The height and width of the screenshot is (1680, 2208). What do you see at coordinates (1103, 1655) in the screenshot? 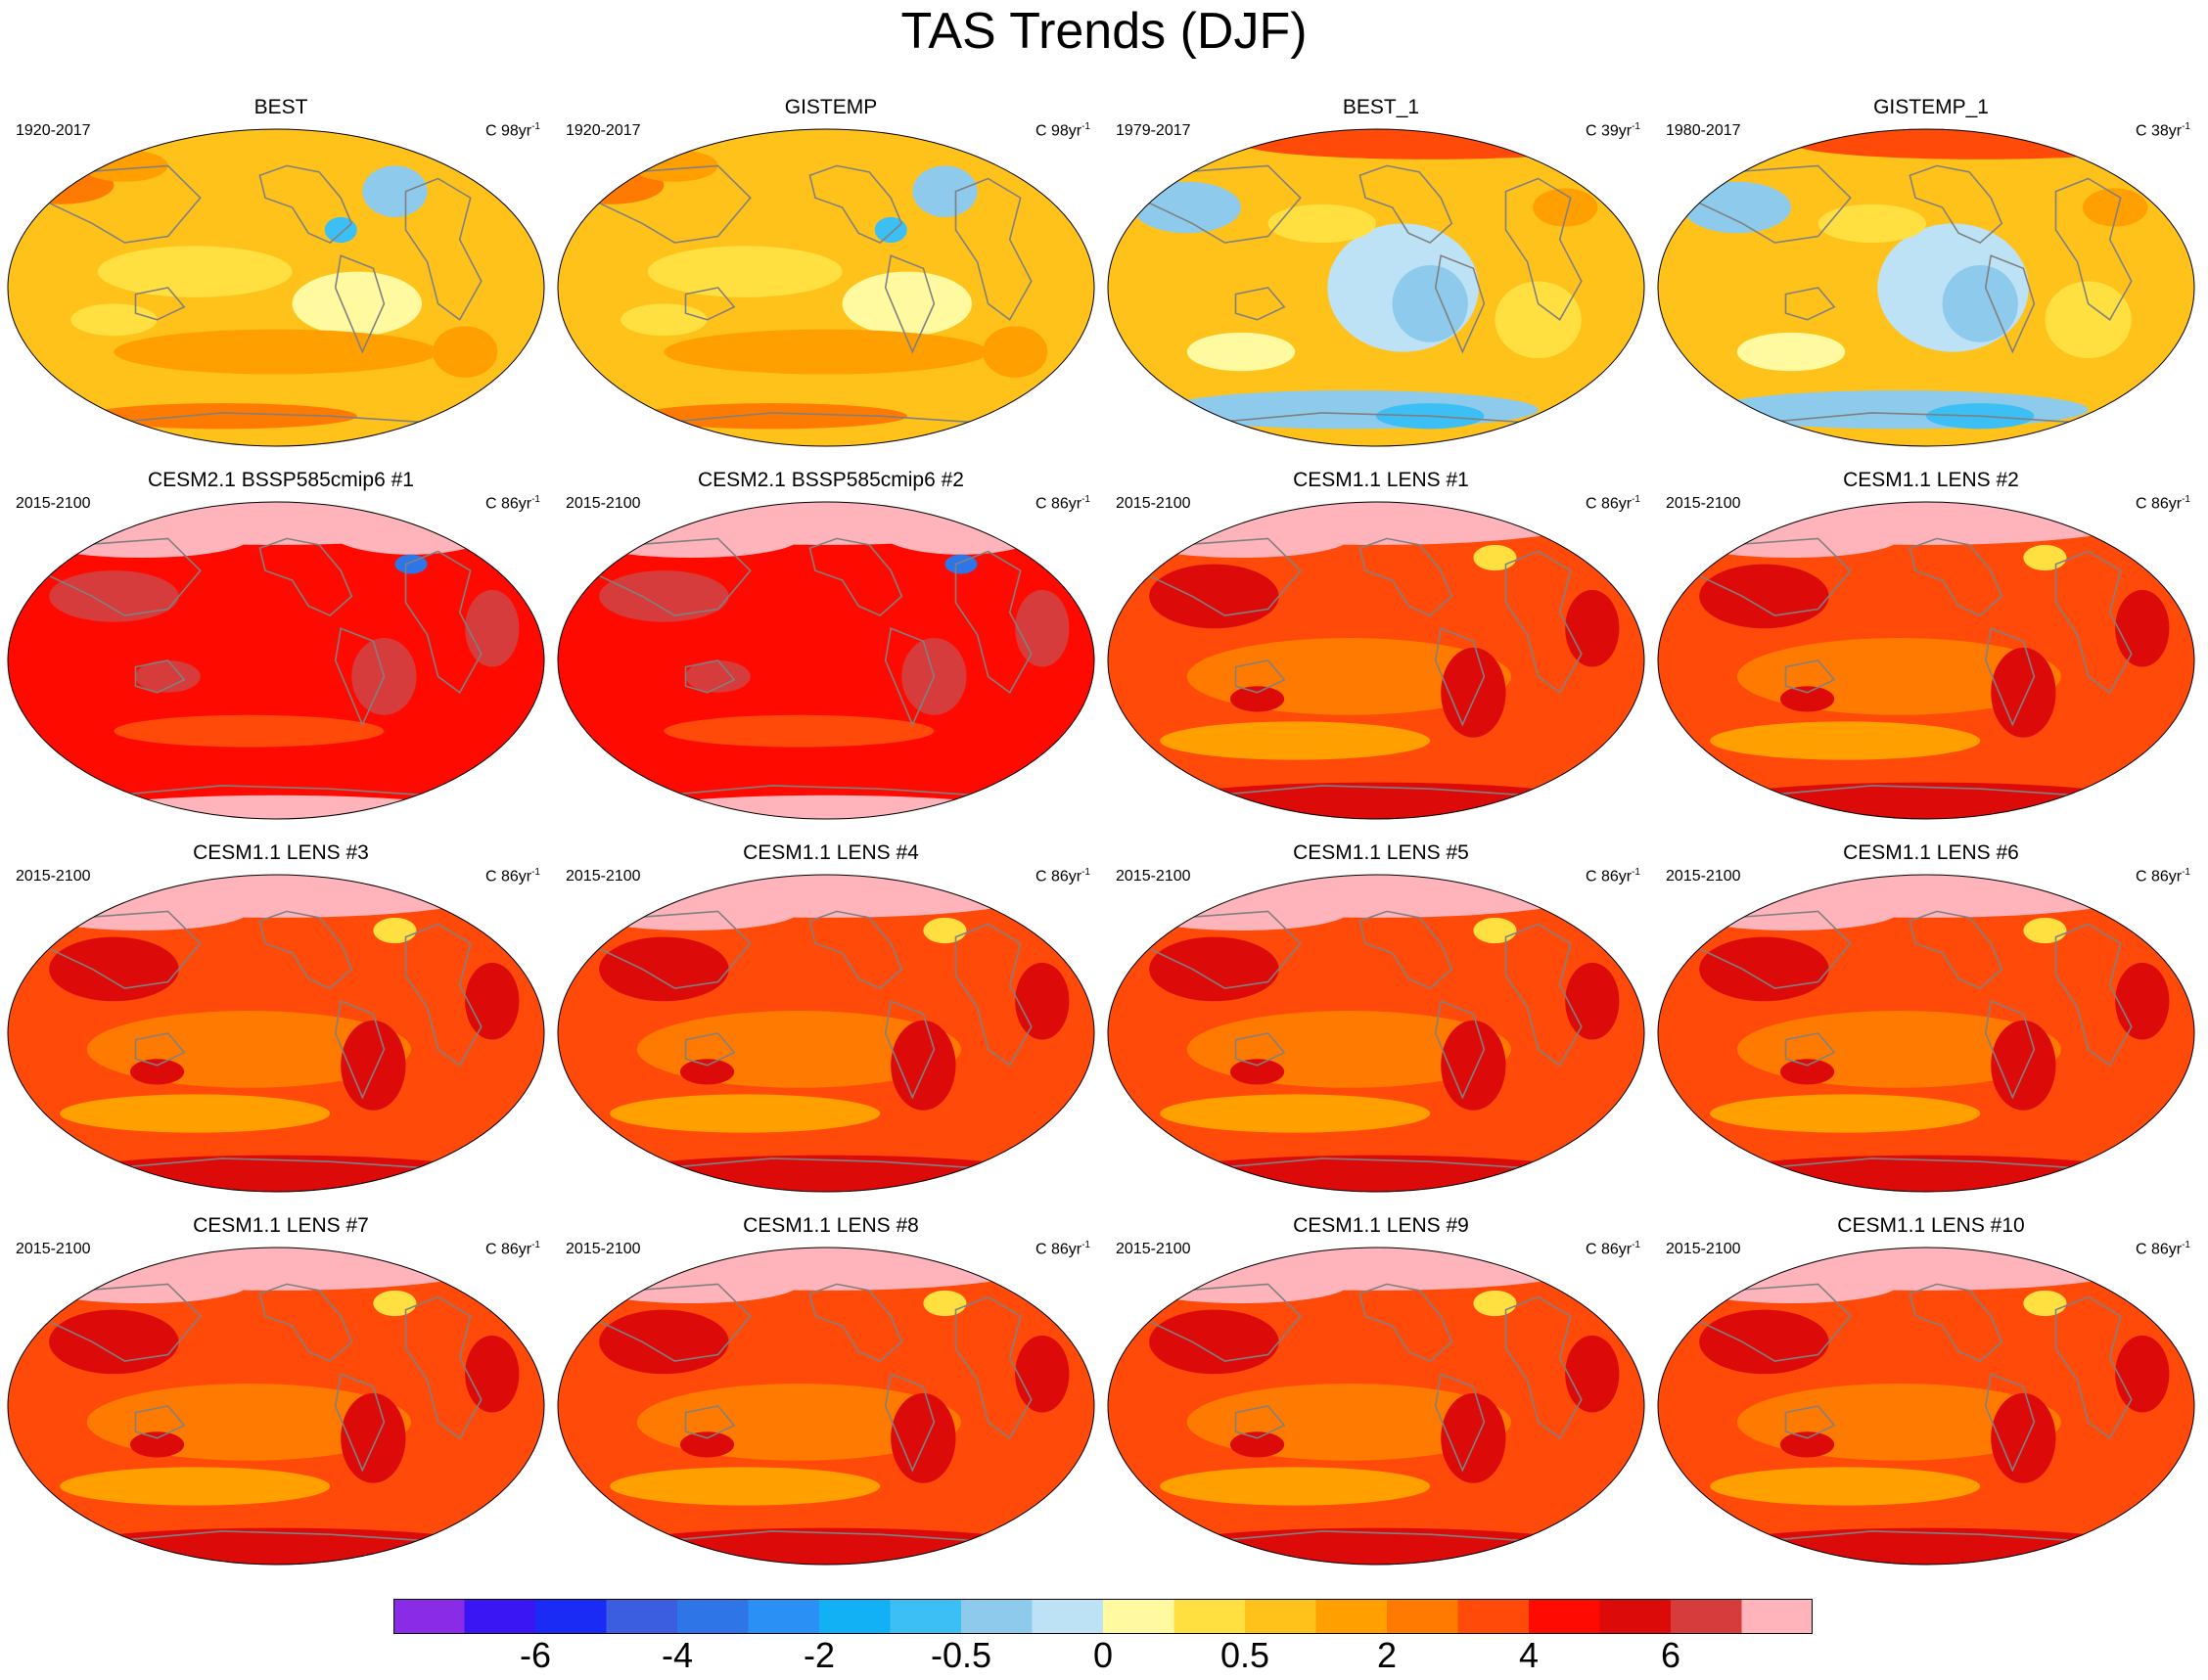
I see `colorbar-tick-label: 0` at bounding box center [1103, 1655].